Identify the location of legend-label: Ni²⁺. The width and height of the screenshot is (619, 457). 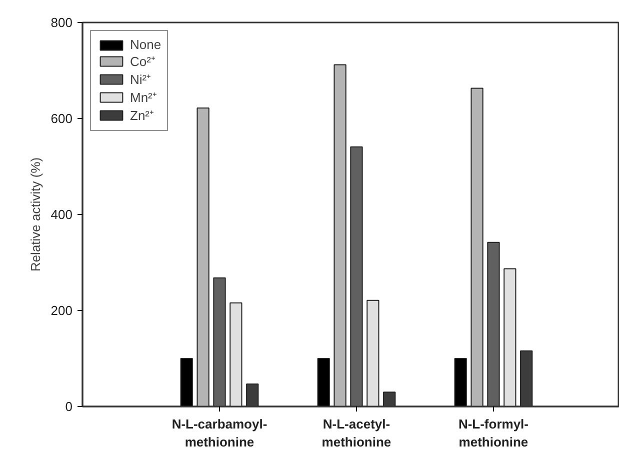
(140, 79).